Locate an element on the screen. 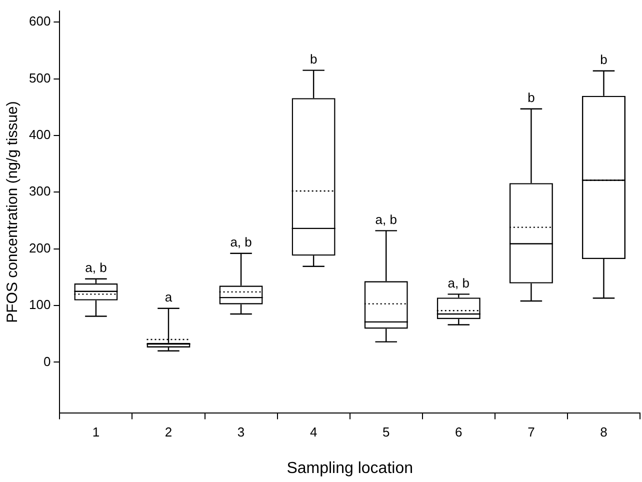 The height and width of the screenshot is (482, 642). x-tick-label: 1 is located at coordinates (96, 432).